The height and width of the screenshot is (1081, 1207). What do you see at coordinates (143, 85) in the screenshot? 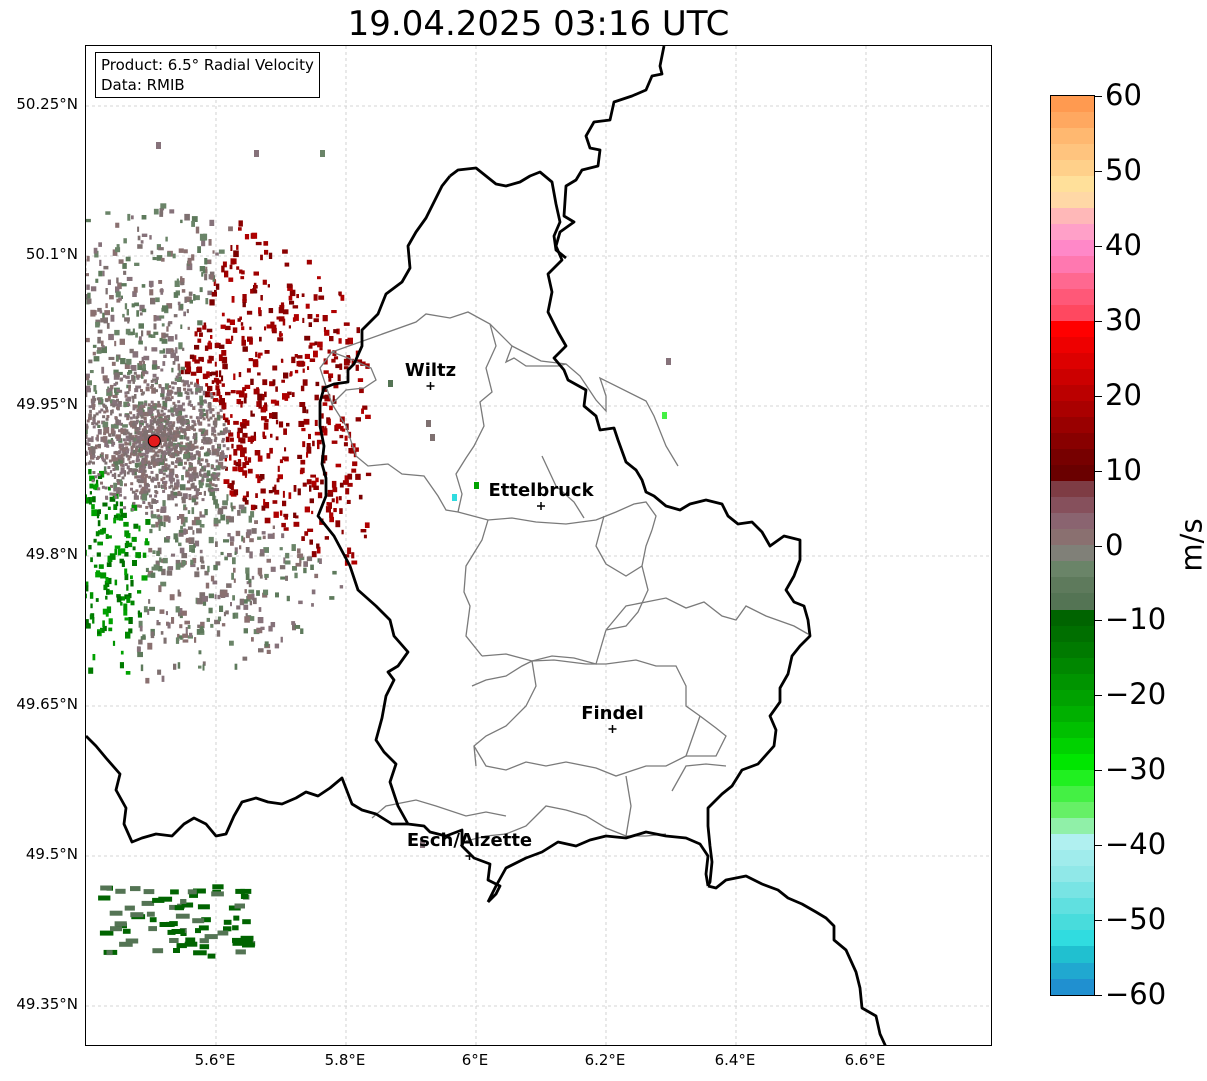
I see `data-source-label: Data: RMIB` at bounding box center [143, 85].